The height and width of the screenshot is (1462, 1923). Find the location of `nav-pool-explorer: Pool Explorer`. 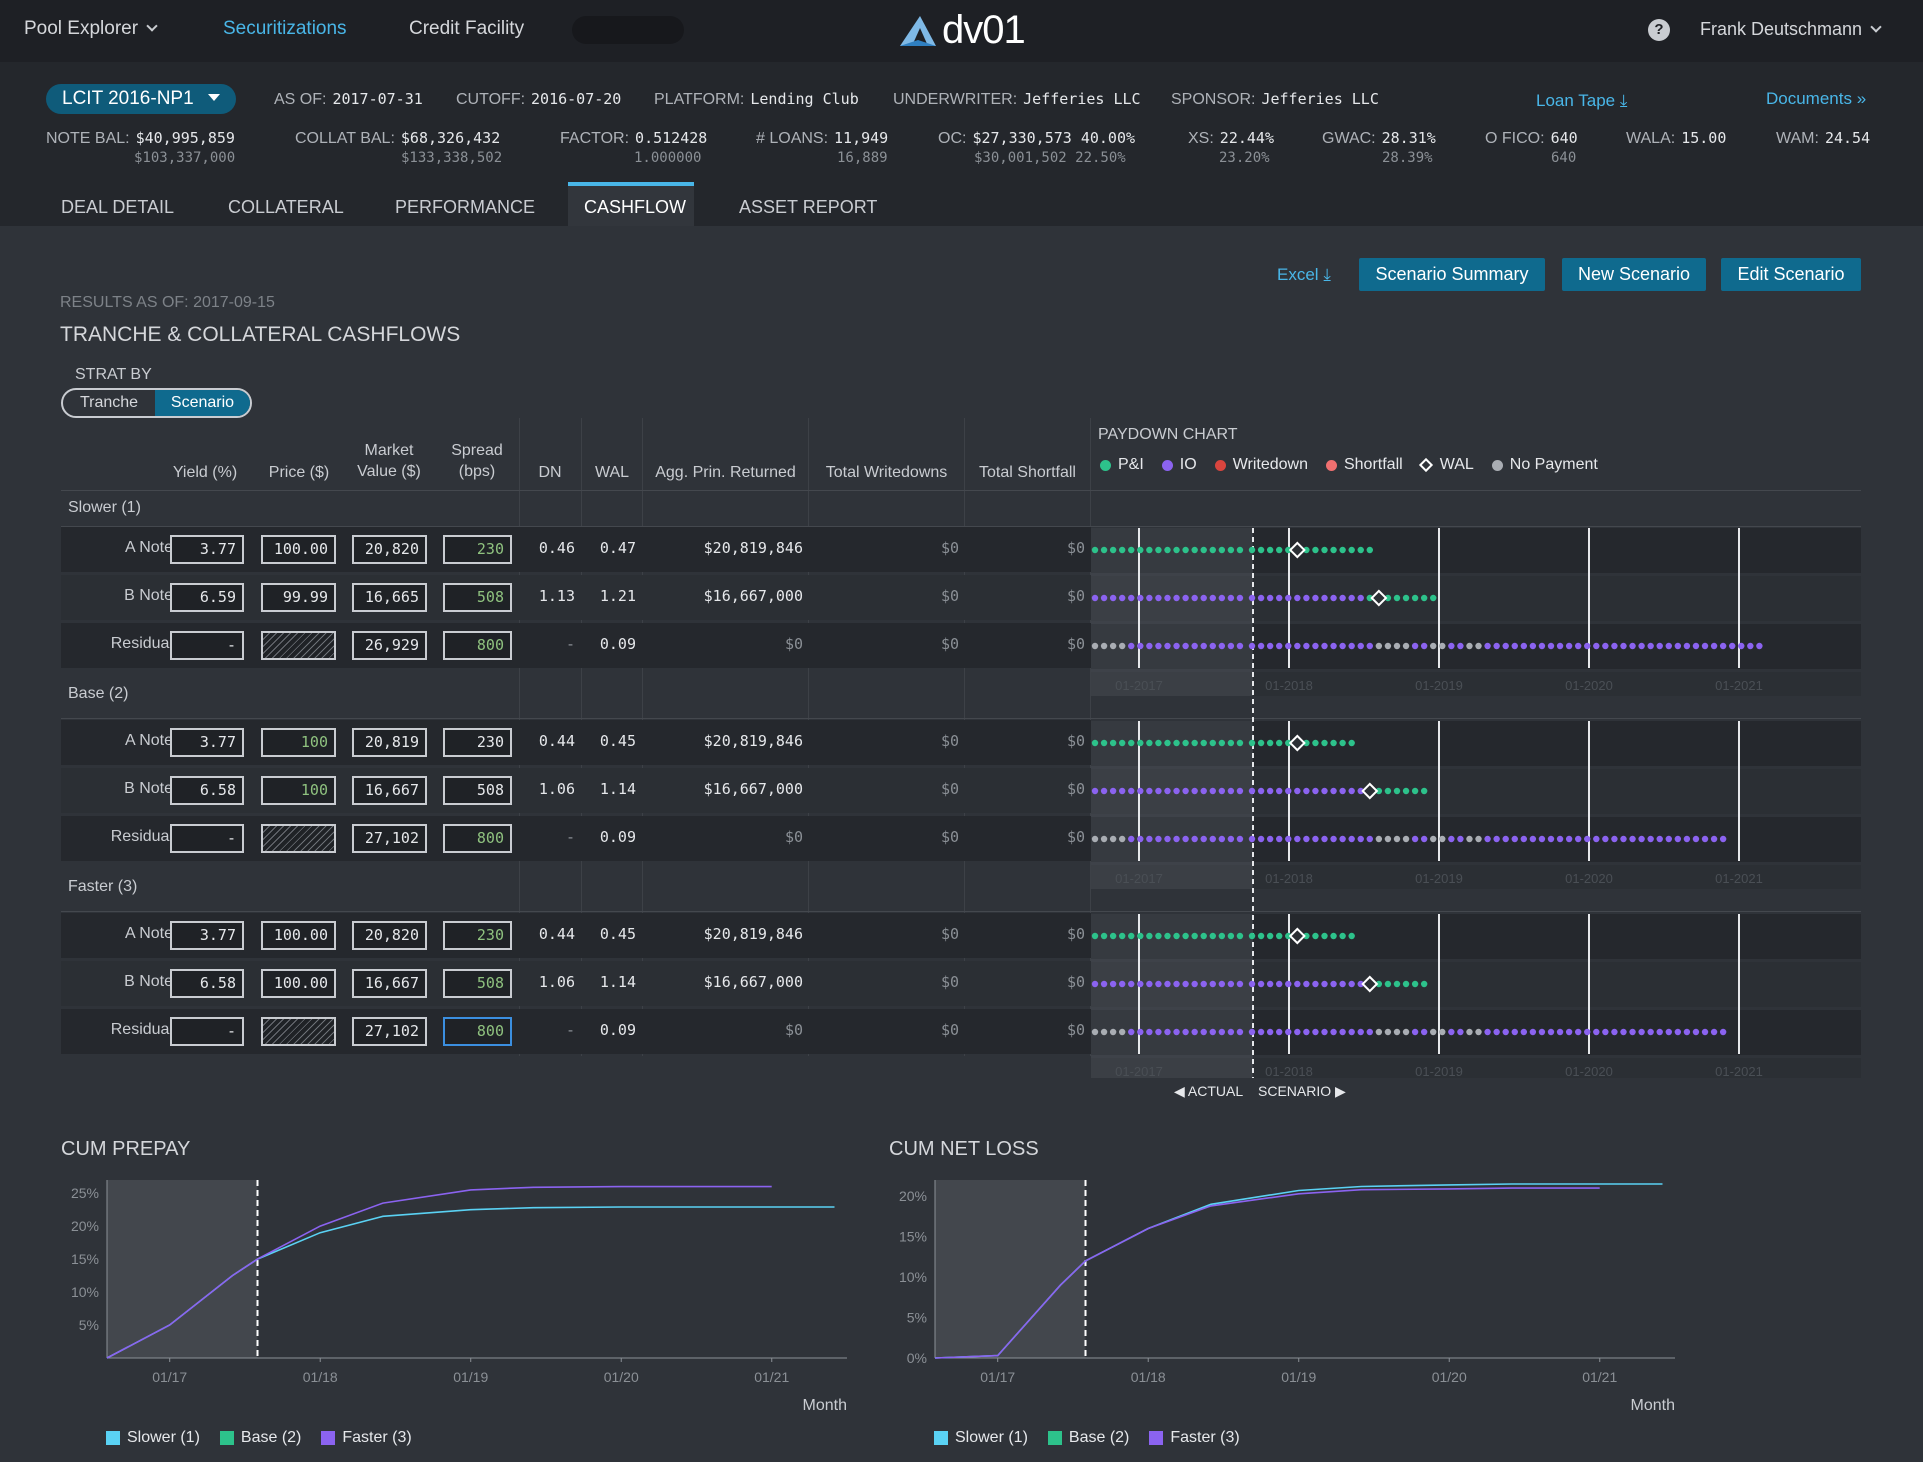

nav-pool-explorer: Pool Explorer is located at coordinates (91, 29).